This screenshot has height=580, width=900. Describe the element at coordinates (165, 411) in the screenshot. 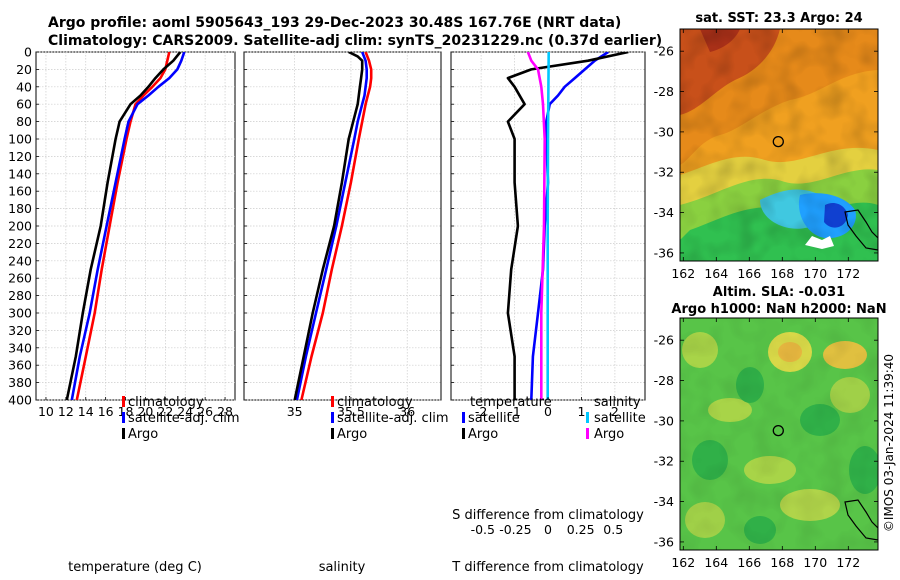

I see `x-tick-label: 22` at that location.